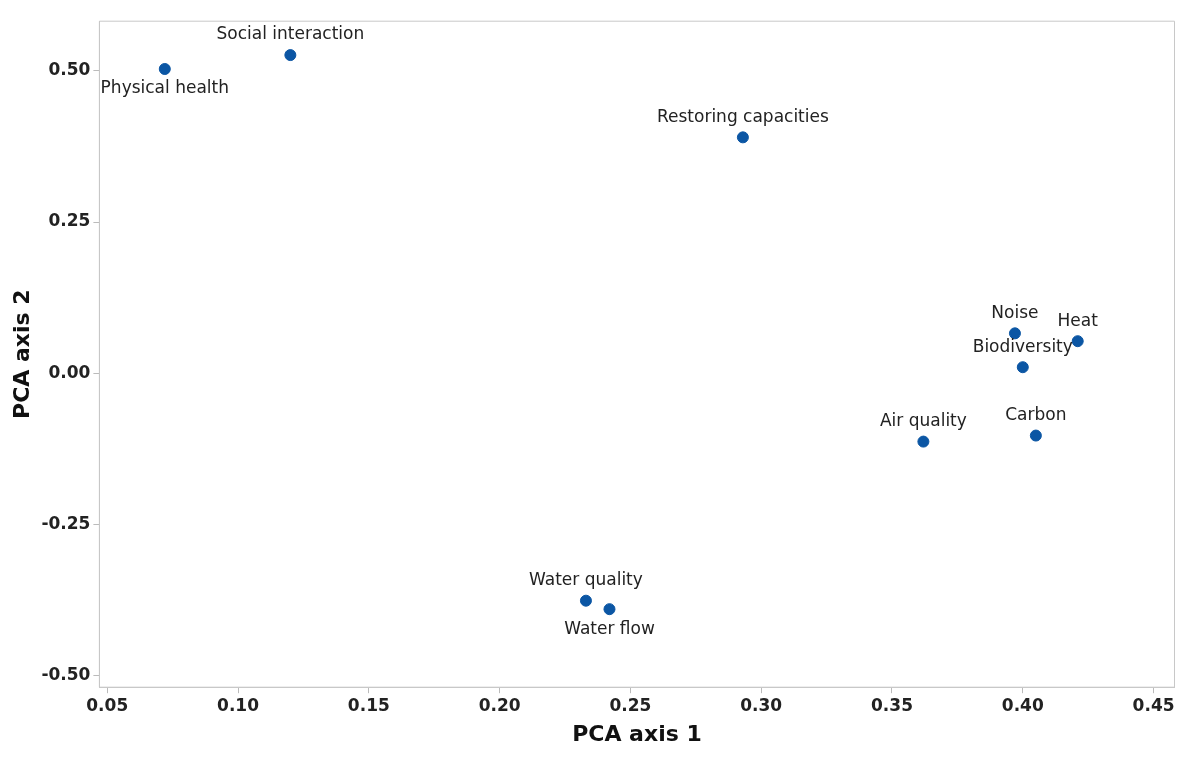 The image size is (1189, 758). I want to click on x-tick-label: 0.35, so click(892, 704).